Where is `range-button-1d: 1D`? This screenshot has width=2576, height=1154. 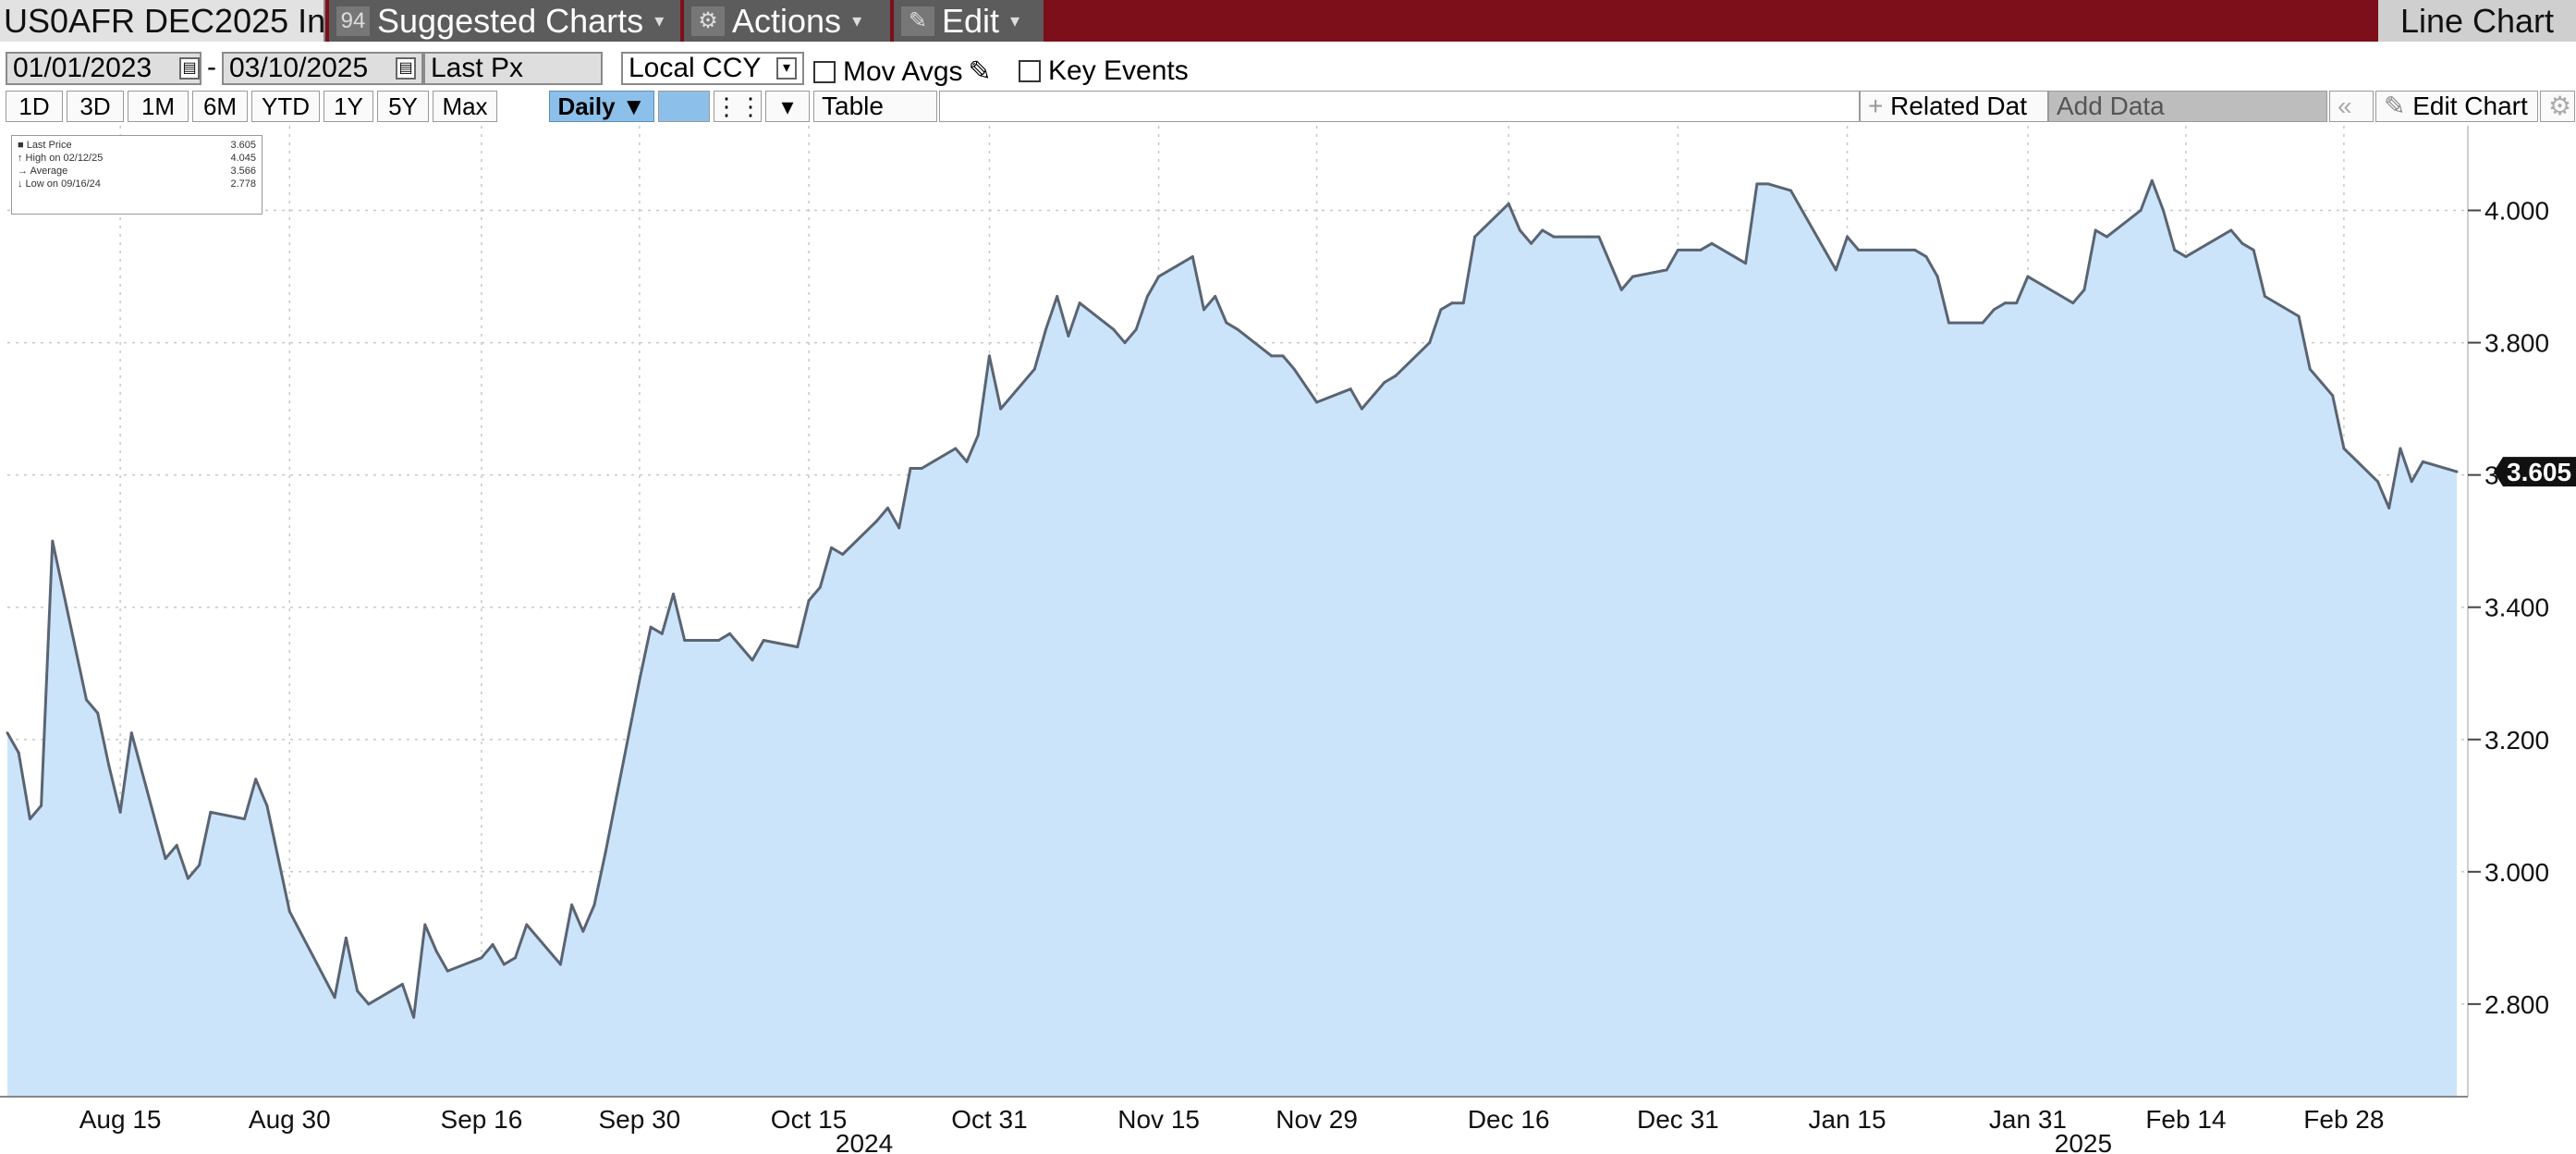 range-button-1d: 1D is located at coordinates (34, 106).